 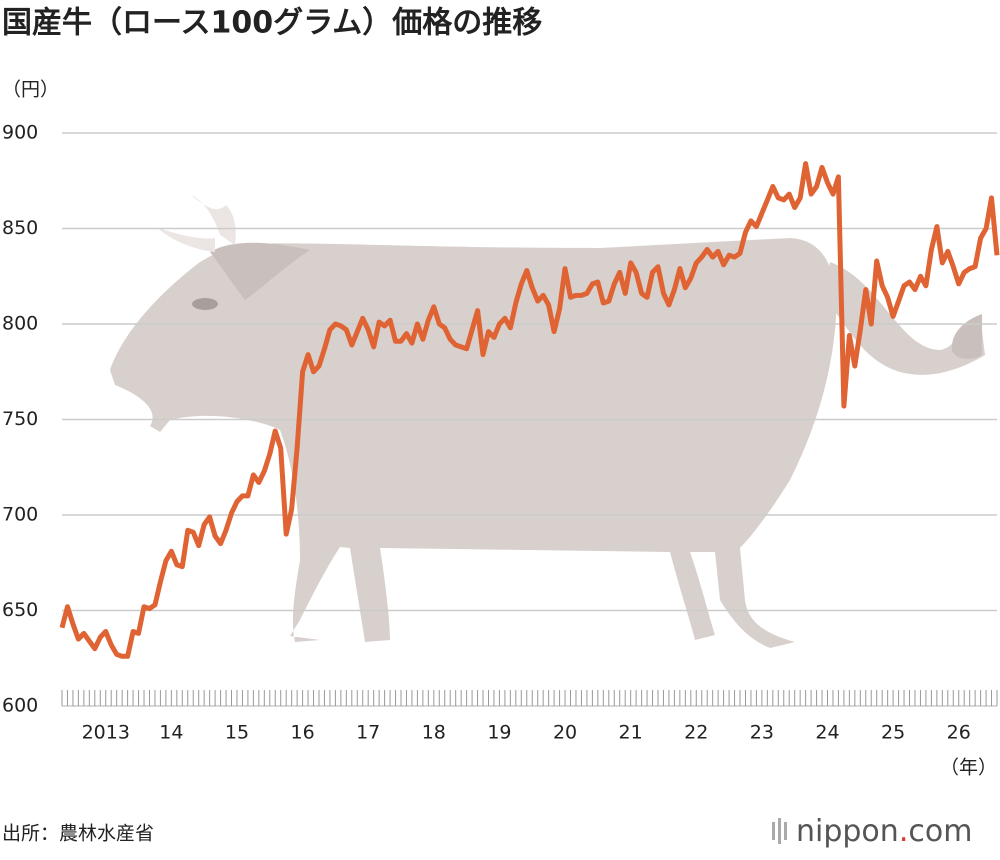 What do you see at coordinates (20, 228) in the screenshot?
I see `y-tick-label: 850` at bounding box center [20, 228].